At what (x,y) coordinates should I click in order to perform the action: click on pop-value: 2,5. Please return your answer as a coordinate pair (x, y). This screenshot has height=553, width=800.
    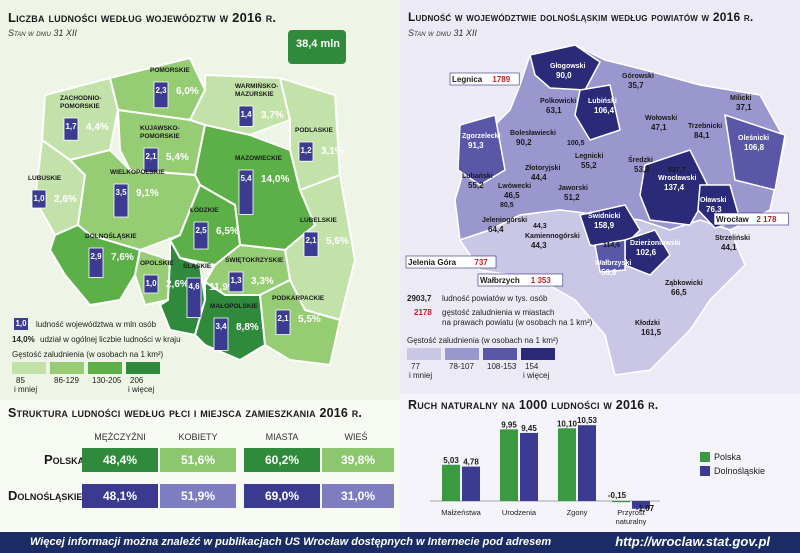
    Looking at the image, I should click on (201, 230).